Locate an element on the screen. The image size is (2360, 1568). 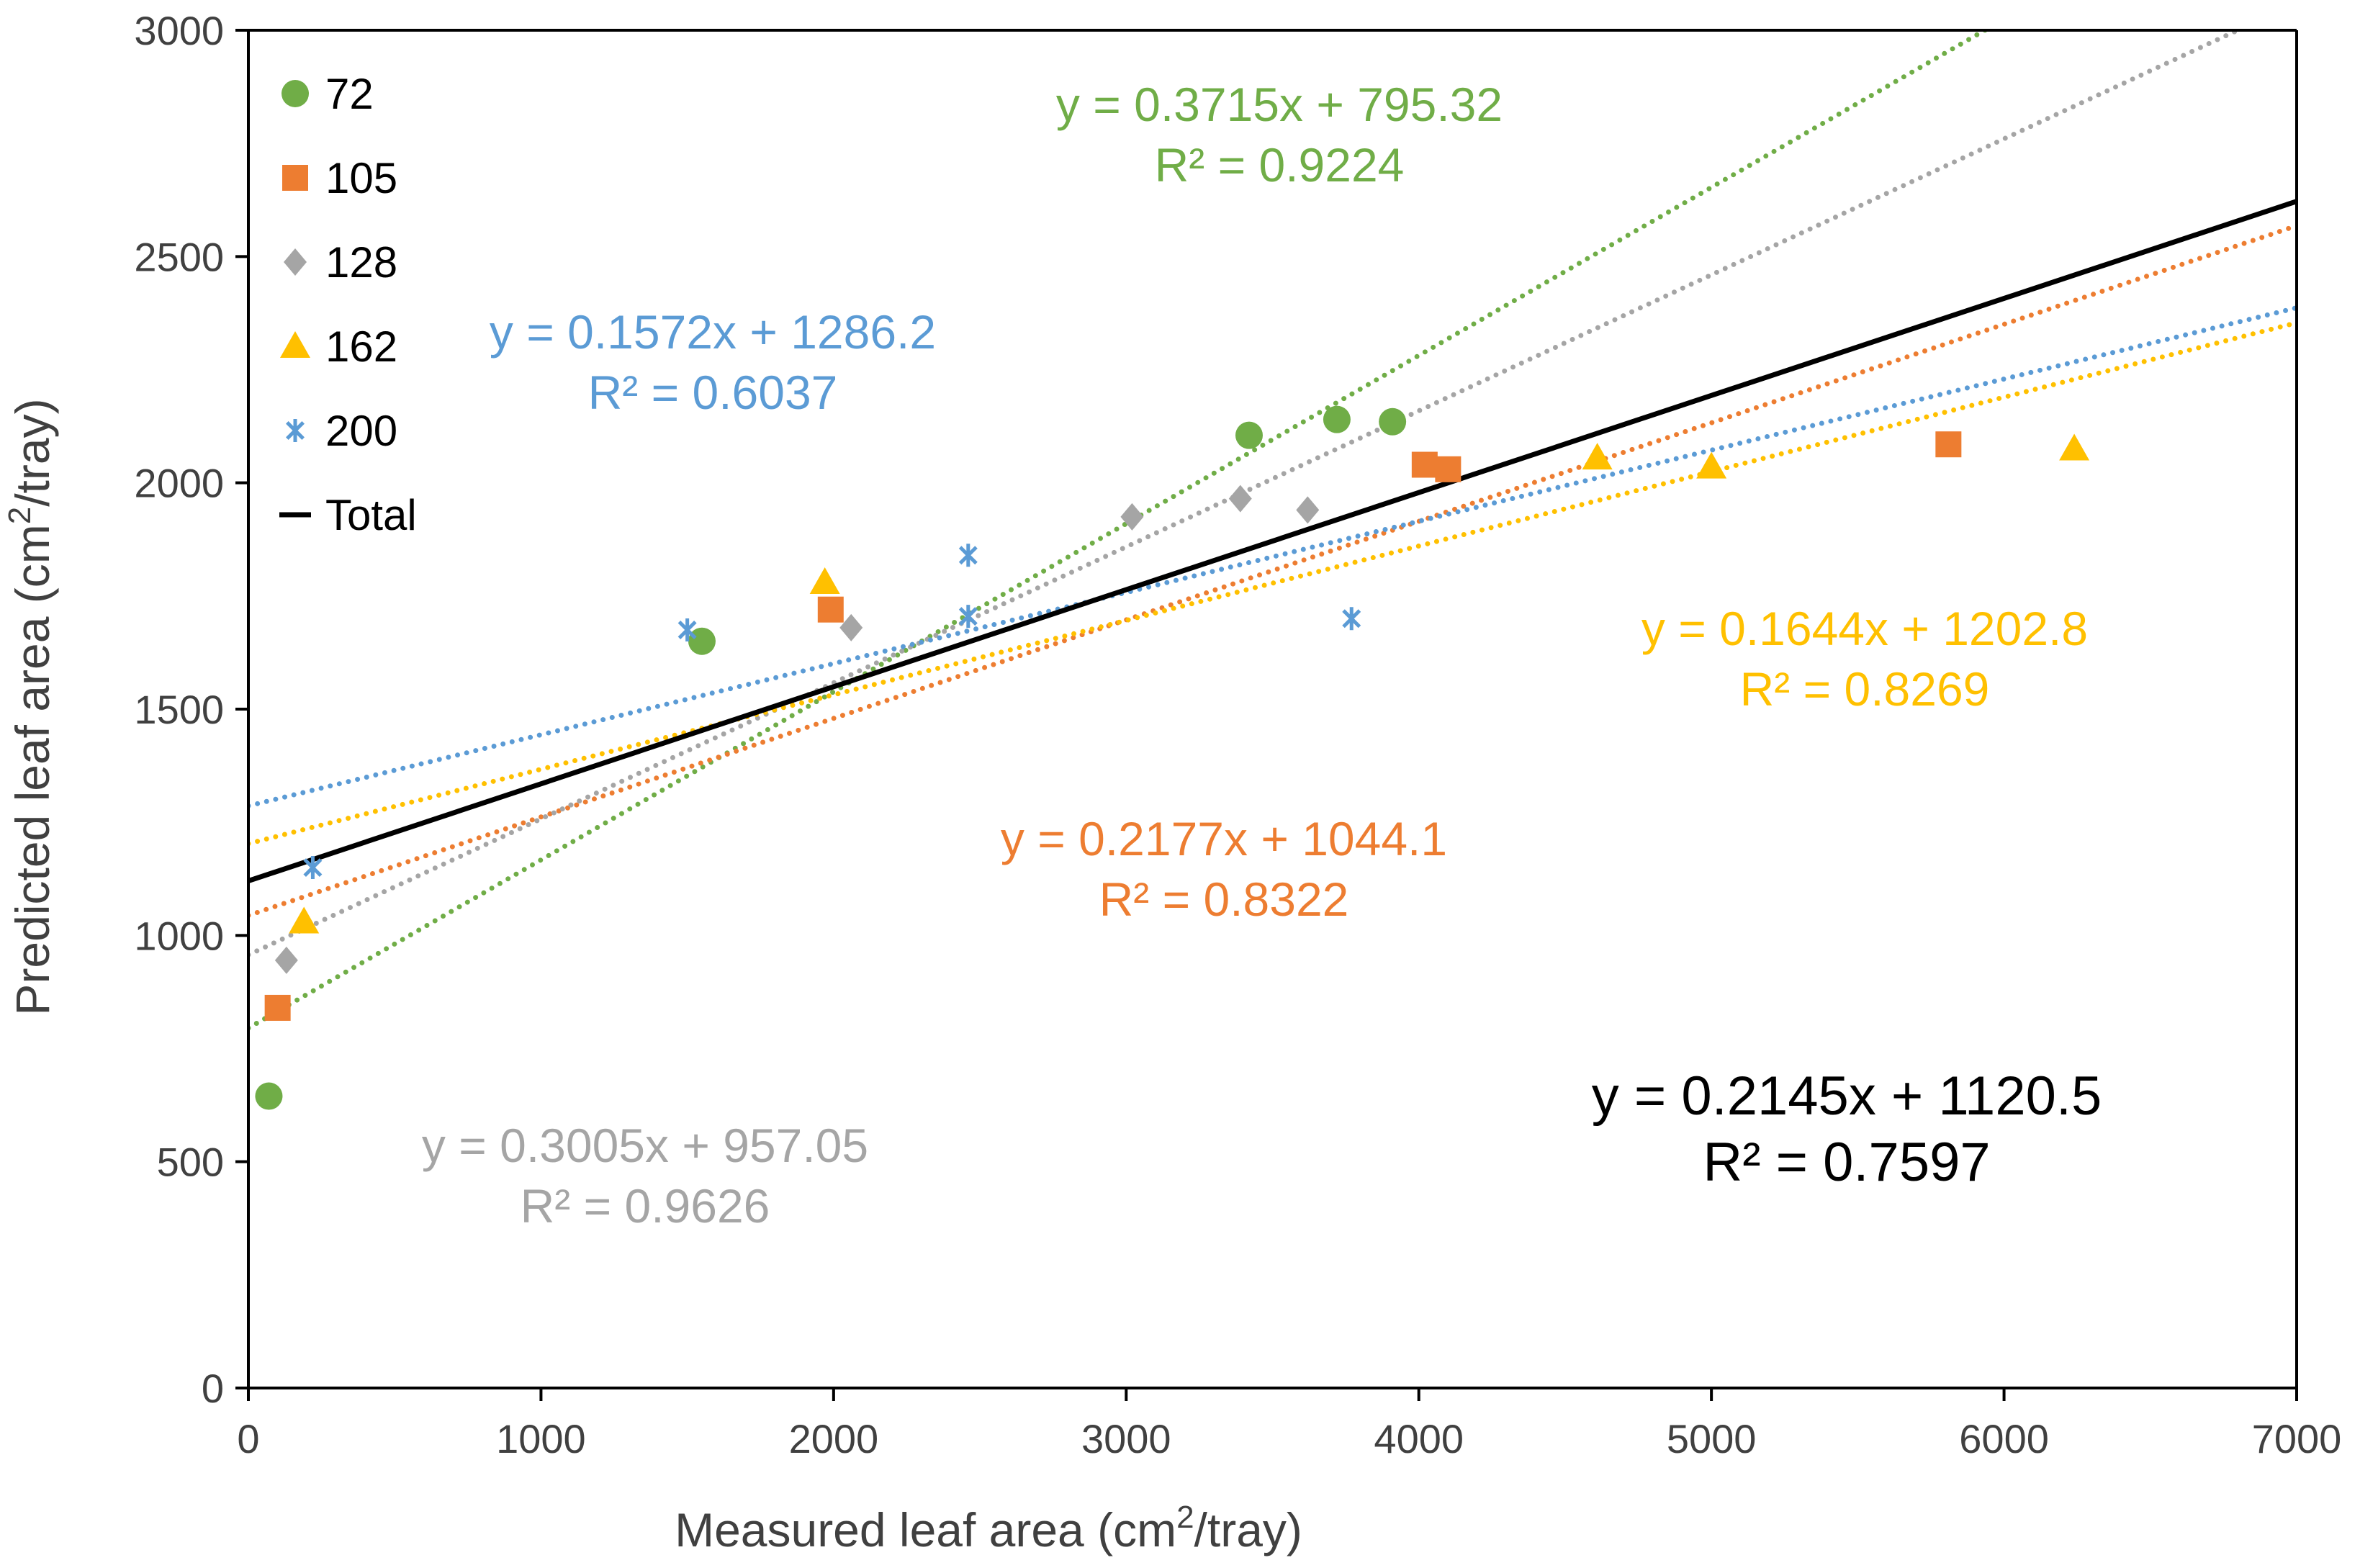
y-tick-label: 2000 is located at coordinates (179, 483).